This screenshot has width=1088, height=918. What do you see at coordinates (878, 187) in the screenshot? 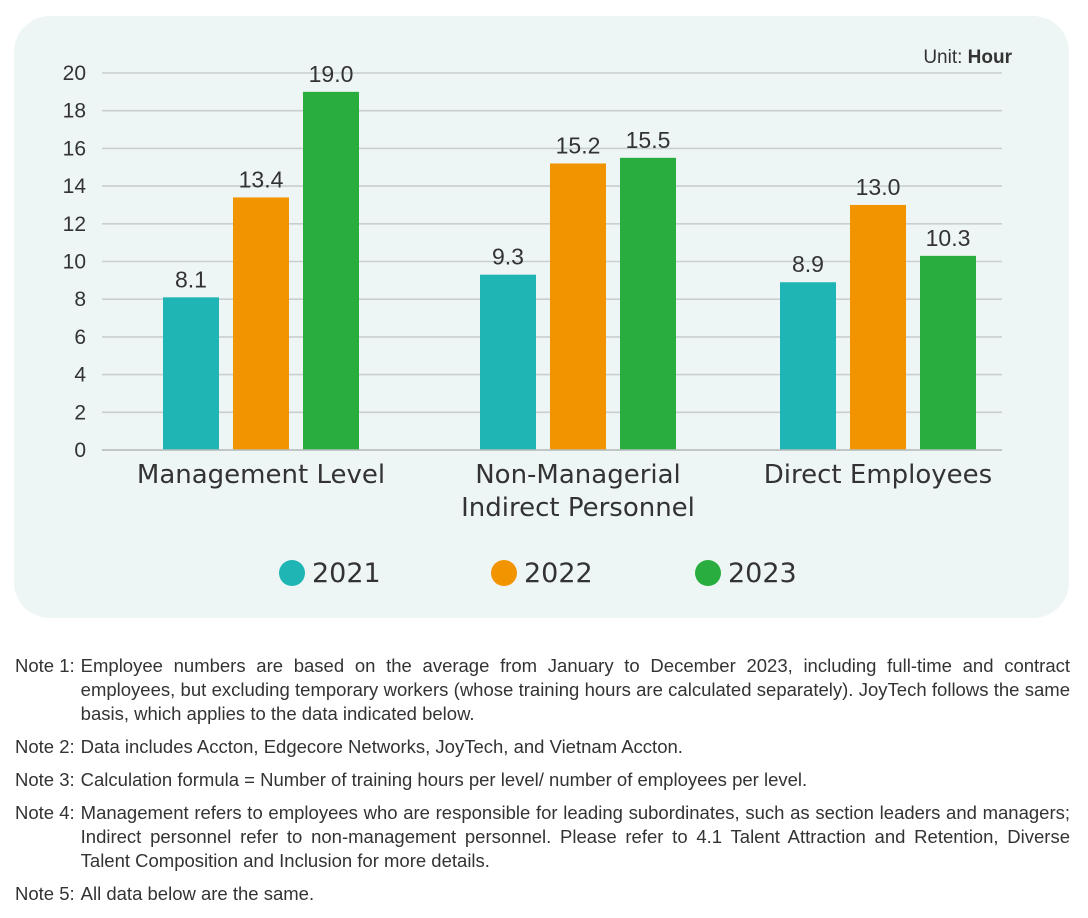
I see `data-label: 13.0` at bounding box center [878, 187].